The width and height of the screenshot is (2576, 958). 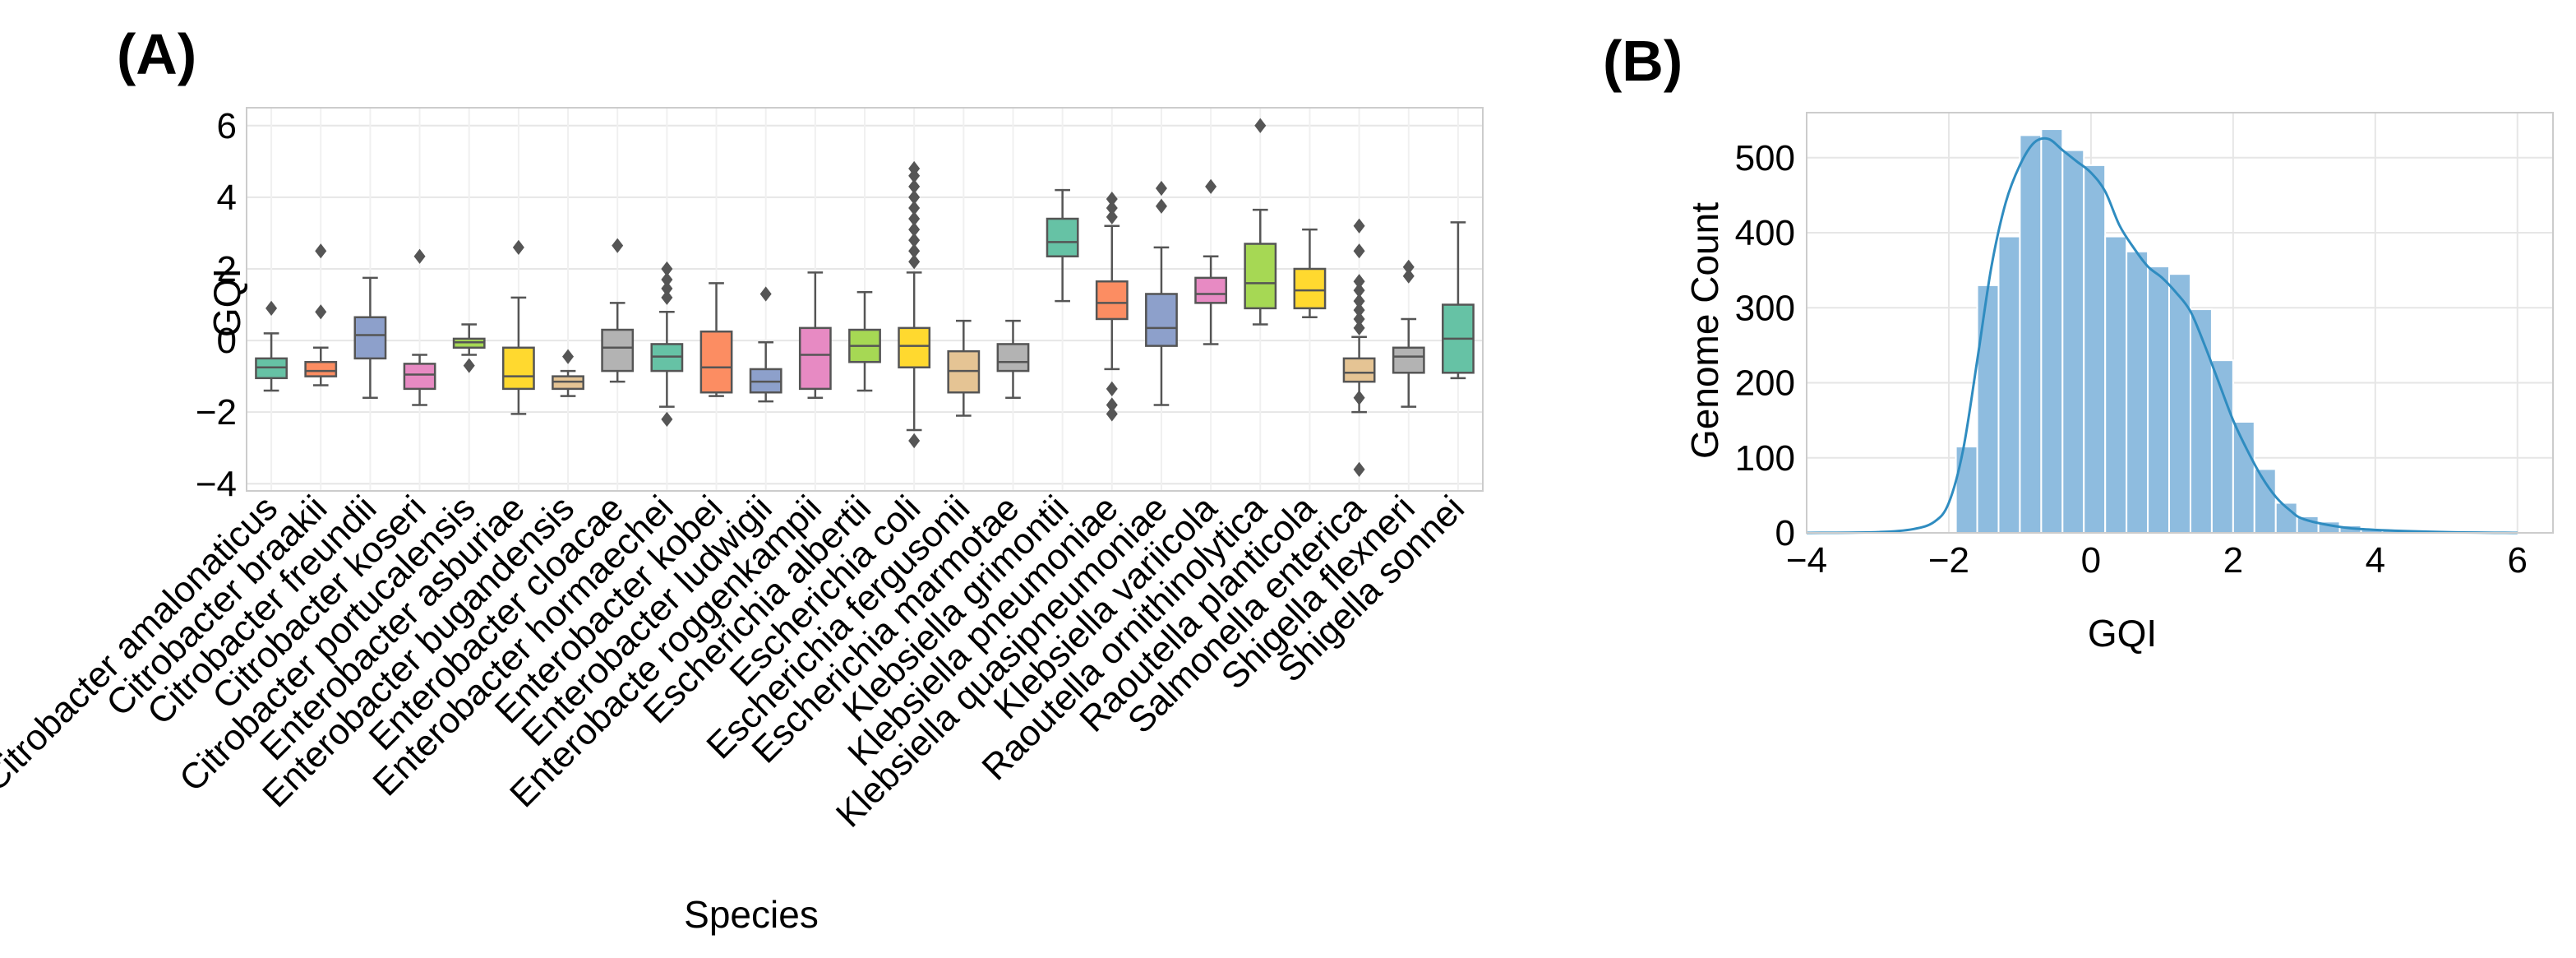 I want to click on boxplot-y-axis-title: GQI, so click(x=227, y=302).